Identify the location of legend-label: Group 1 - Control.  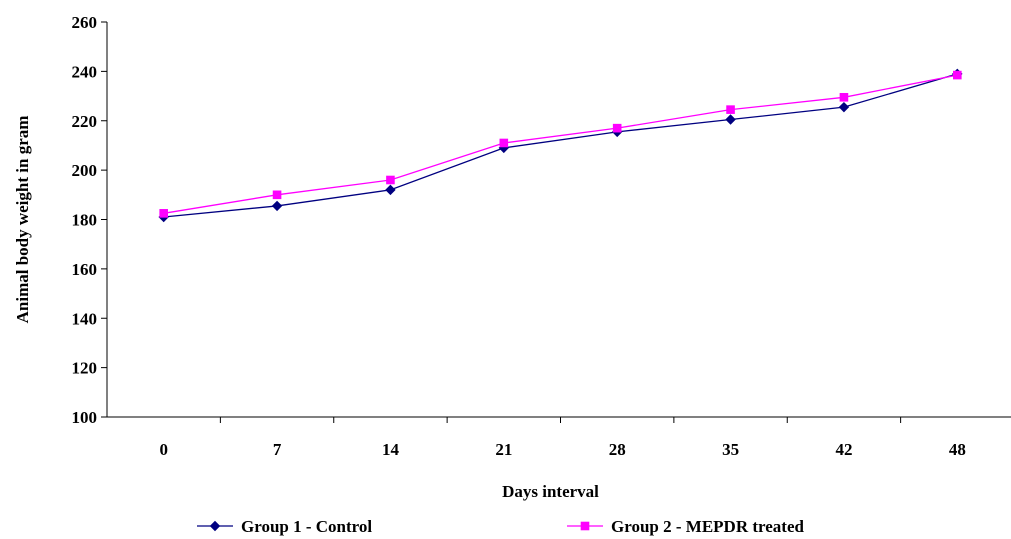
(306, 526).